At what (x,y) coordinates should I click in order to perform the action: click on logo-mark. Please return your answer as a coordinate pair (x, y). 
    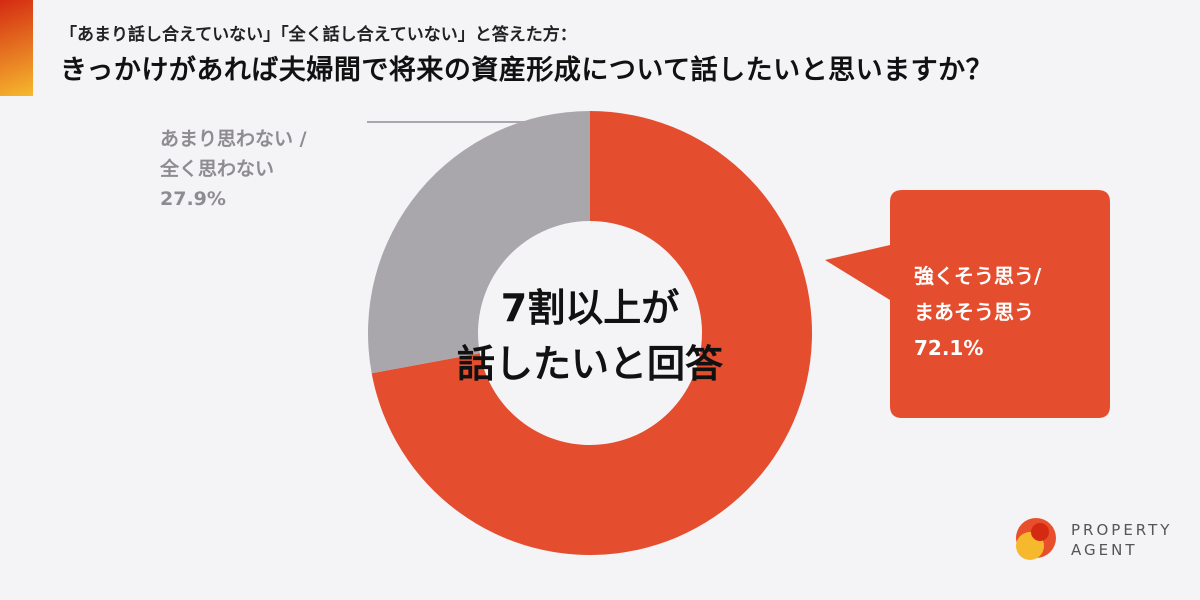
    Looking at the image, I should click on (1036, 539).